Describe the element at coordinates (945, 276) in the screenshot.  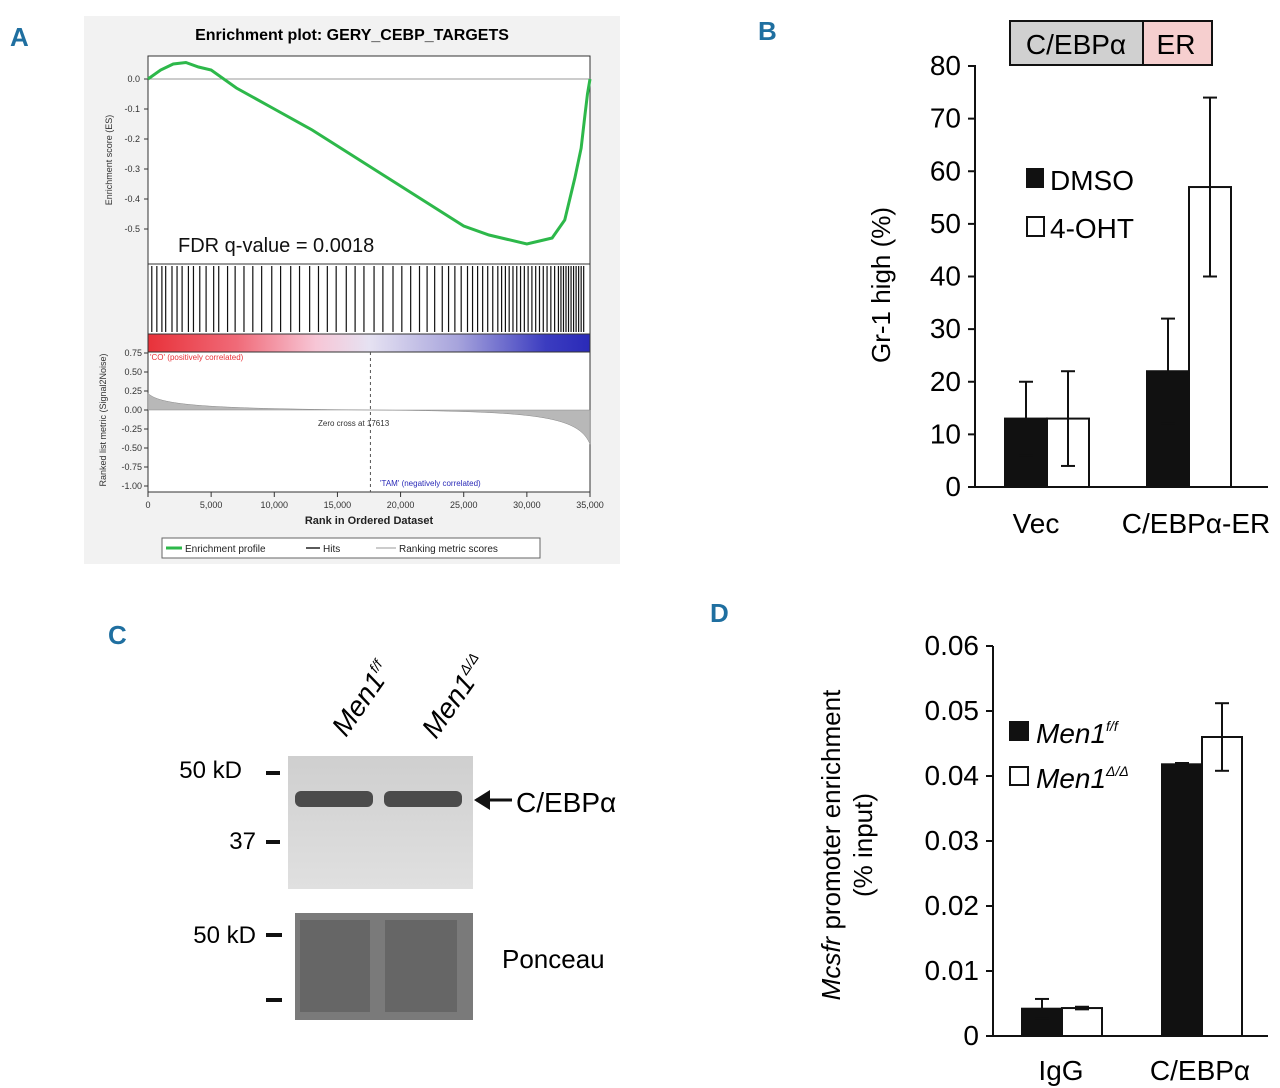
I see `y-tick-label: 40` at that location.